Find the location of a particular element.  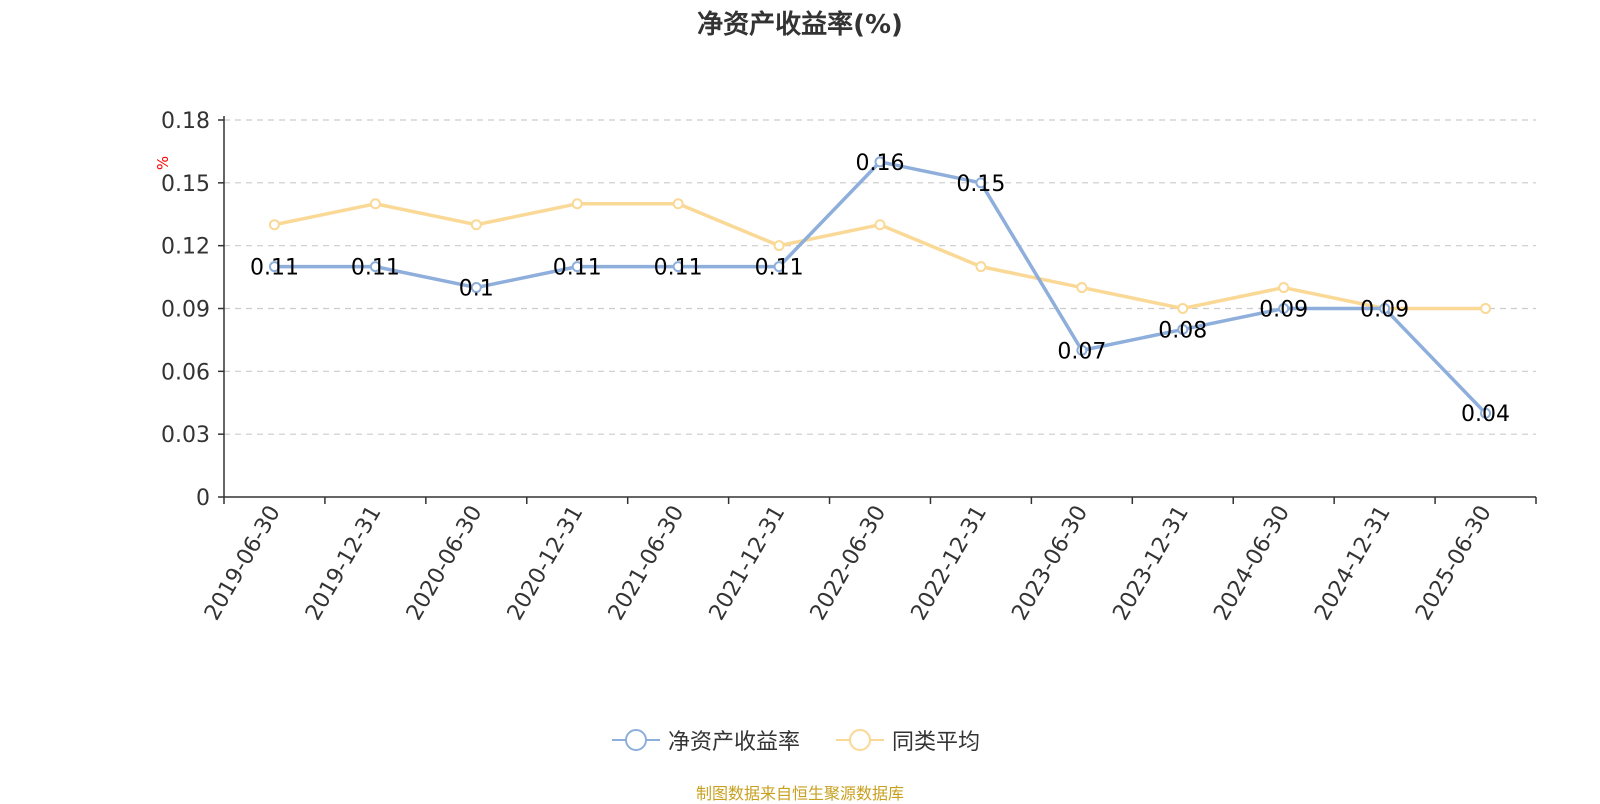

y-tick-label: 0.06 is located at coordinates (185, 372).